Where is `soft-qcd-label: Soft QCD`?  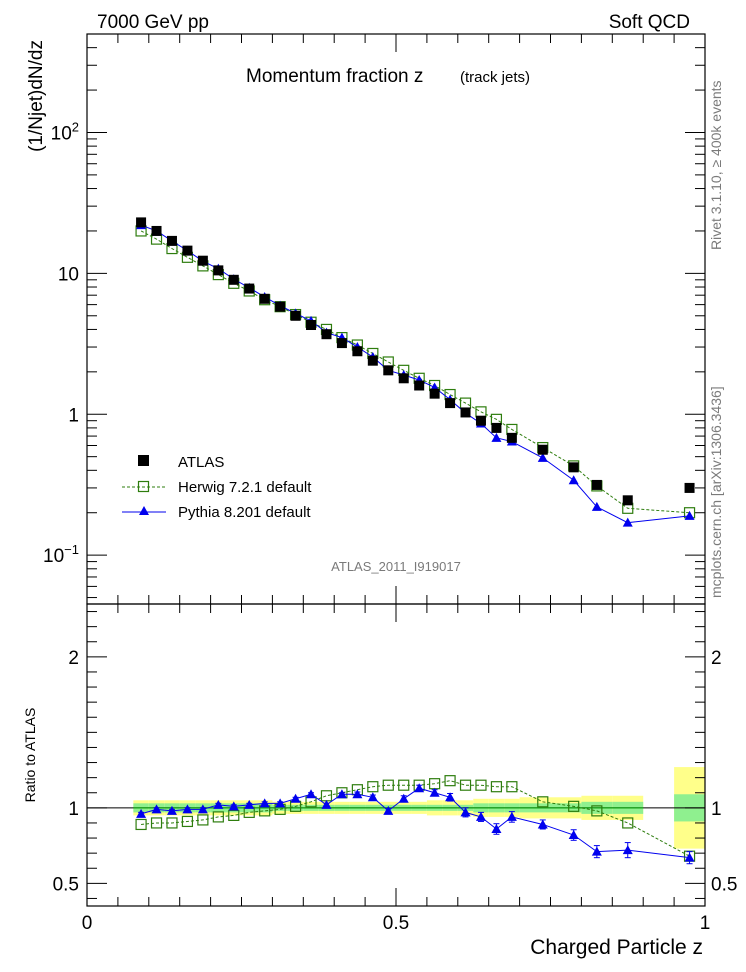
soft-qcd-label: Soft QCD is located at coordinates (649, 22).